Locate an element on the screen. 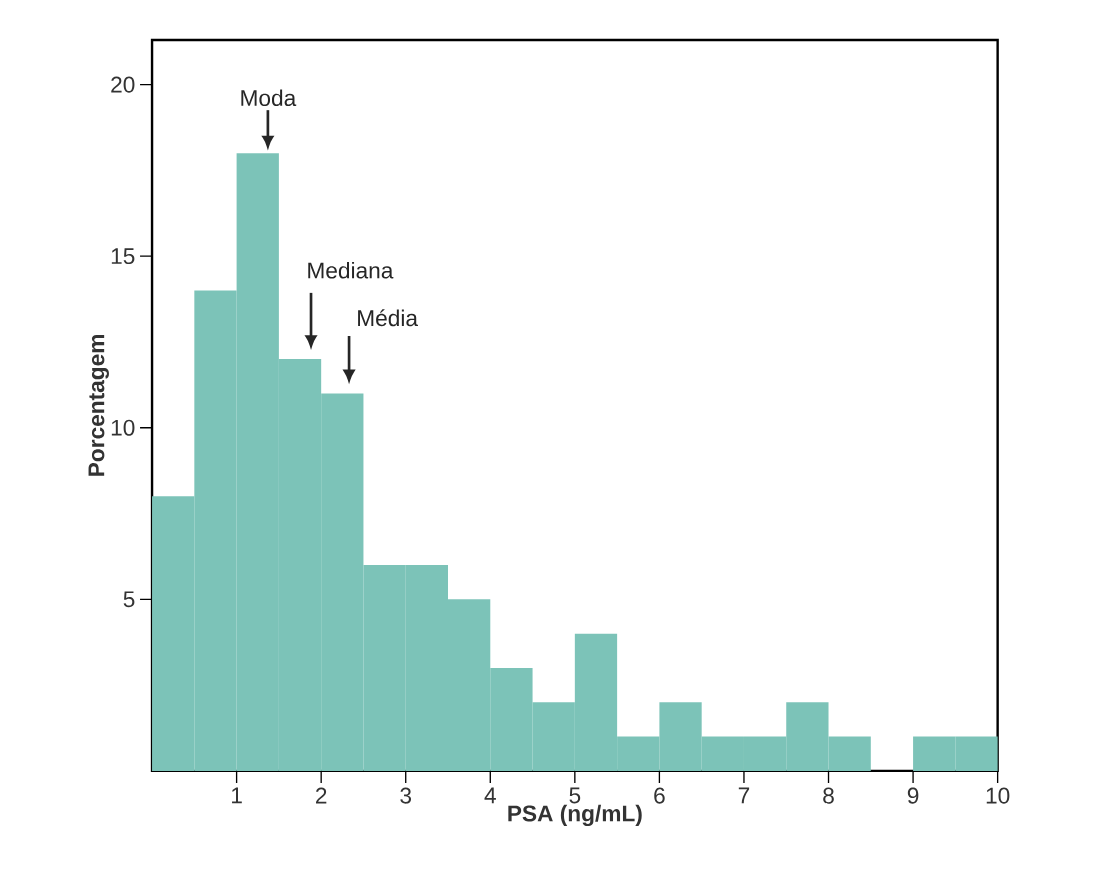  x-tick-label: 2 is located at coordinates (321, 795).